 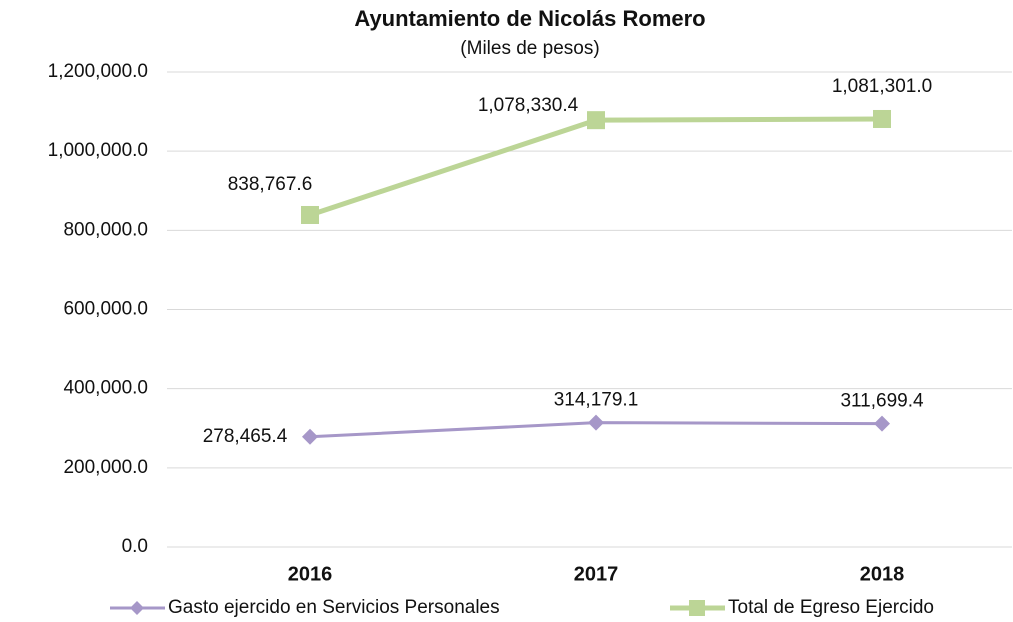 I want to click on series-line, so click(x=596, y=167).